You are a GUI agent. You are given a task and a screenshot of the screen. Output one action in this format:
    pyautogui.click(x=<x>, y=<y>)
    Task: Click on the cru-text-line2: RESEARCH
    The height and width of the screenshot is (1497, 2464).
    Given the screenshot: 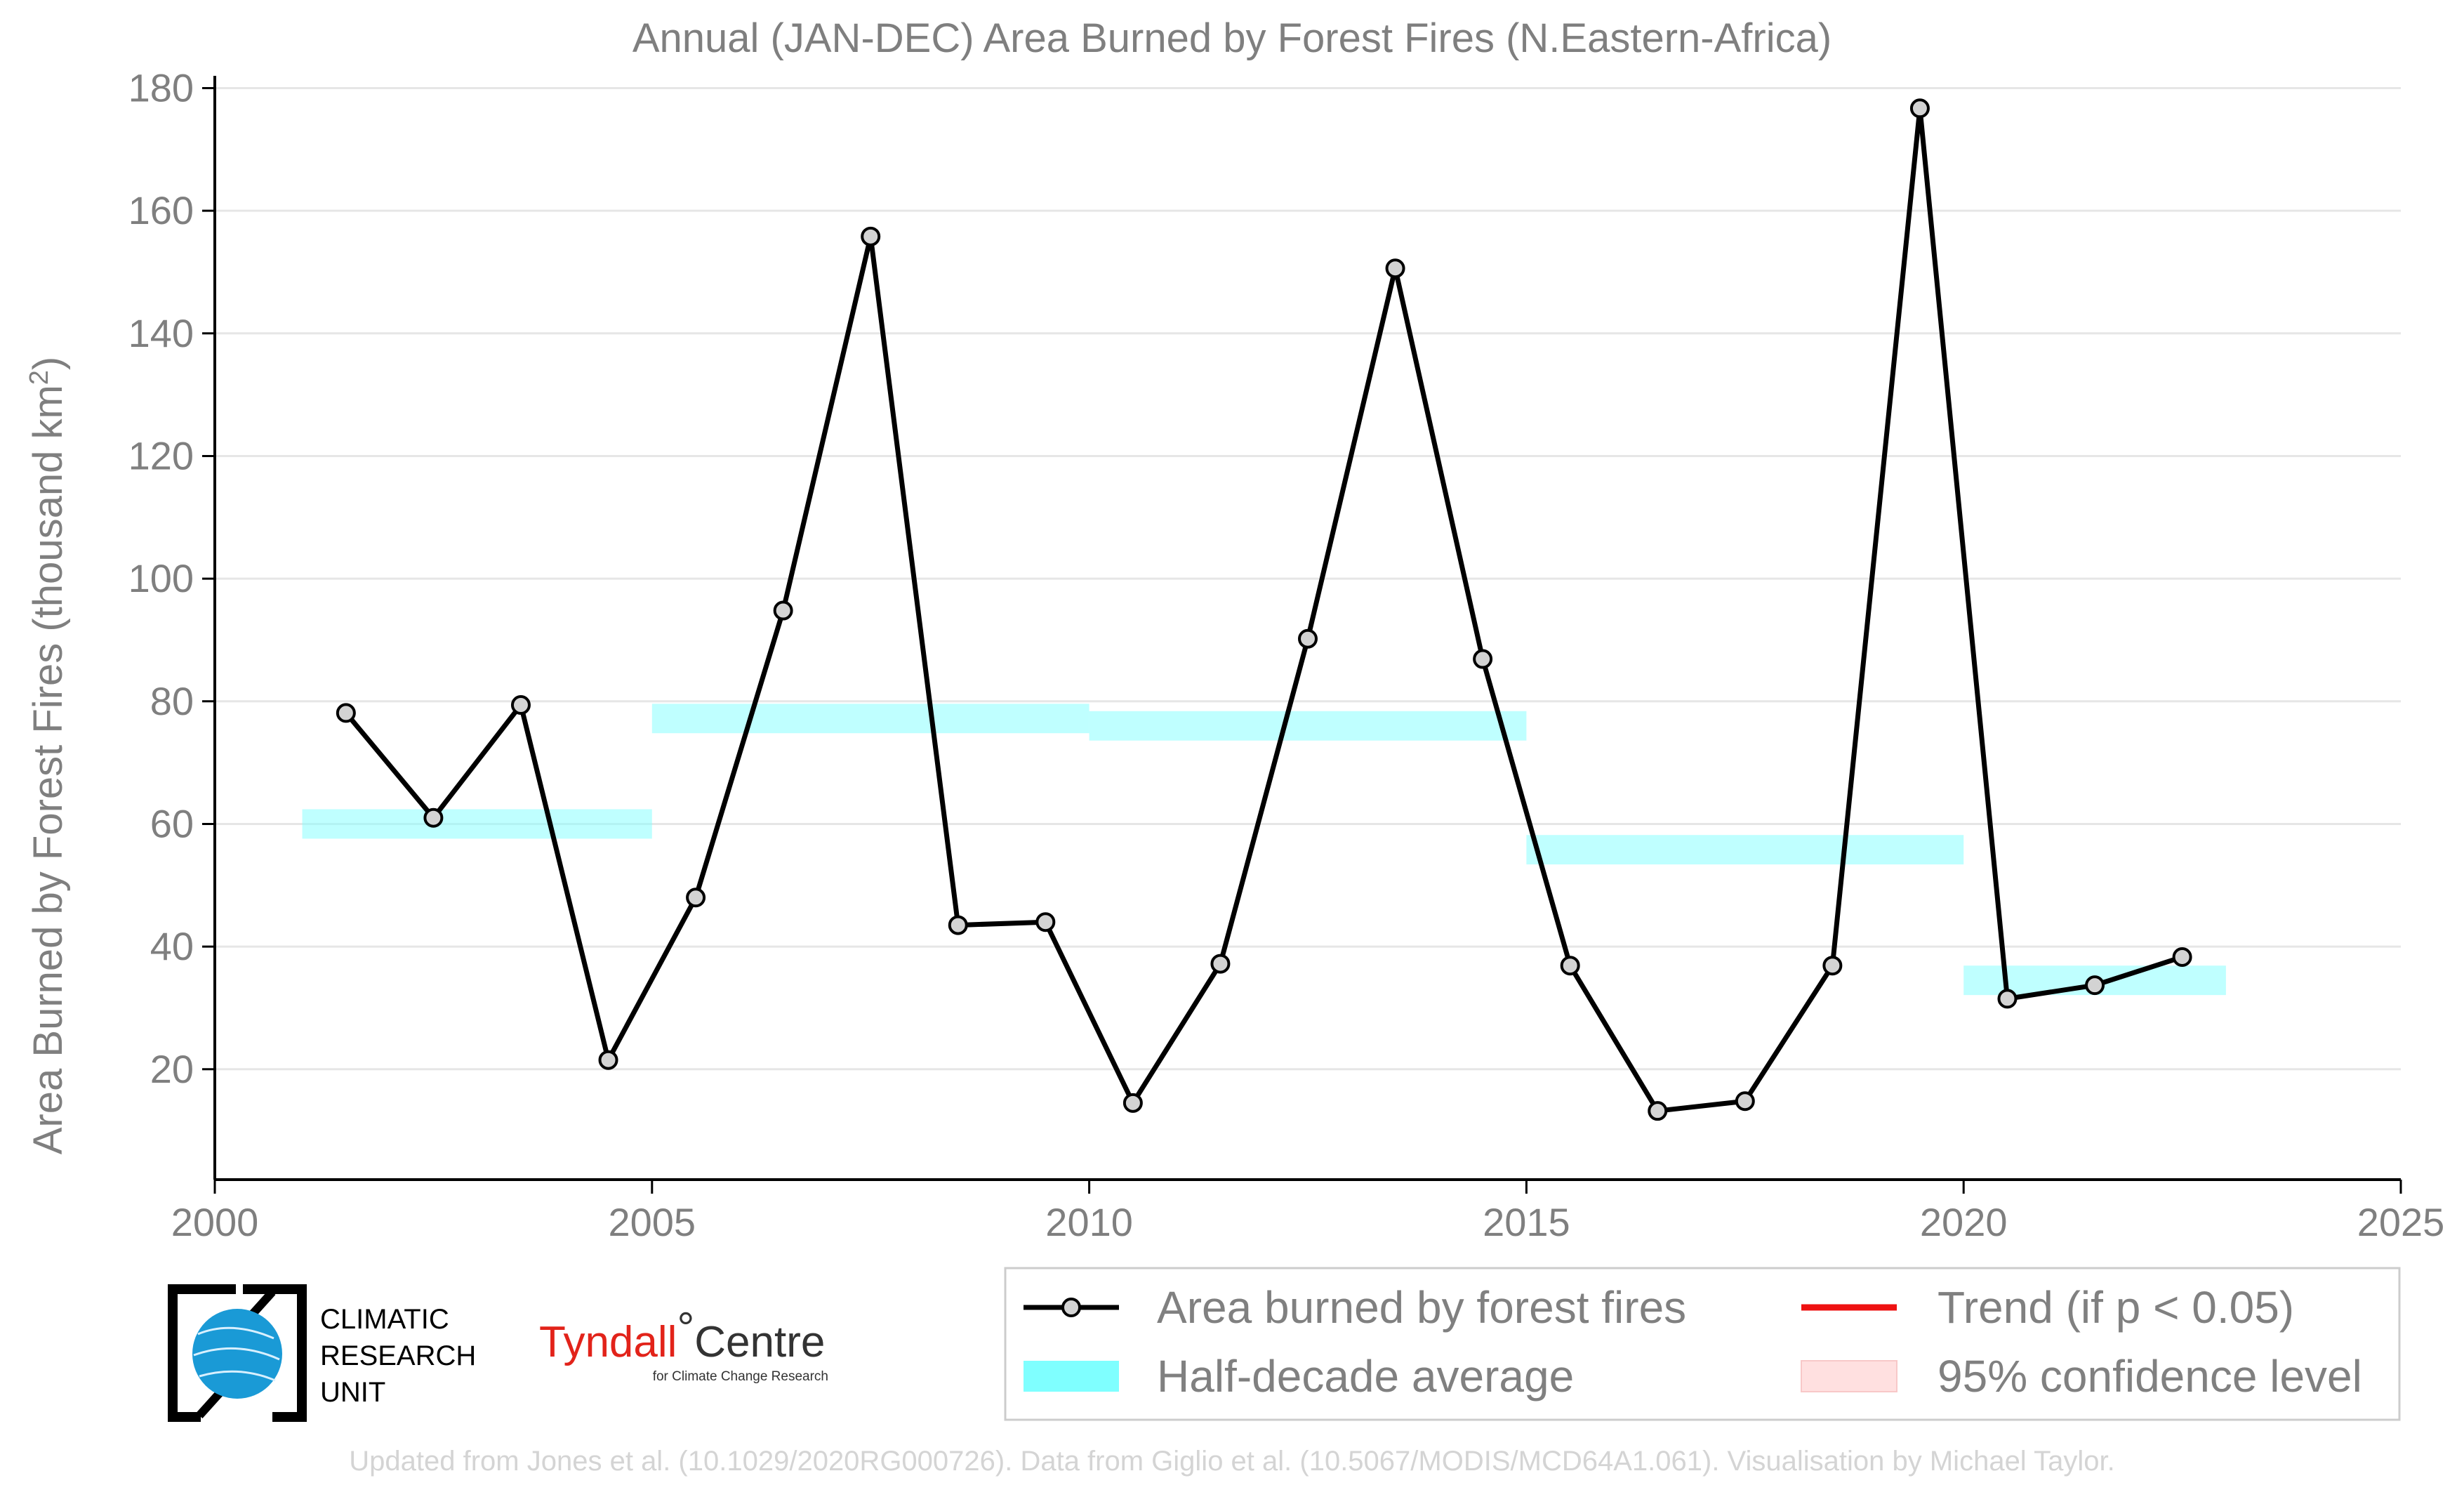 What is the action you would take?
    pyautogui.click(x=398, y=1355)
    